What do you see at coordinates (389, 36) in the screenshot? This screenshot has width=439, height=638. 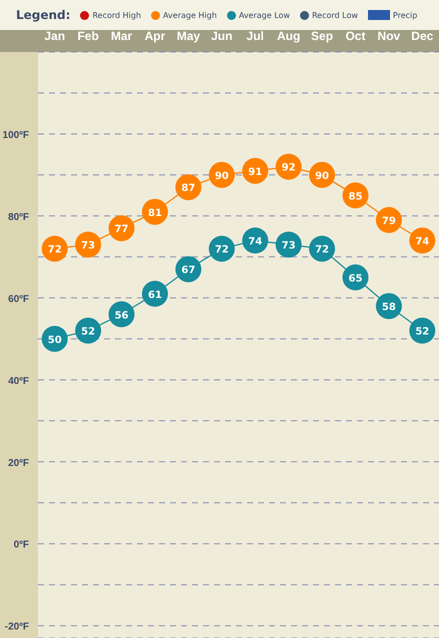 I see `x-tick-label: Nov` at bounding box center [389, 36].